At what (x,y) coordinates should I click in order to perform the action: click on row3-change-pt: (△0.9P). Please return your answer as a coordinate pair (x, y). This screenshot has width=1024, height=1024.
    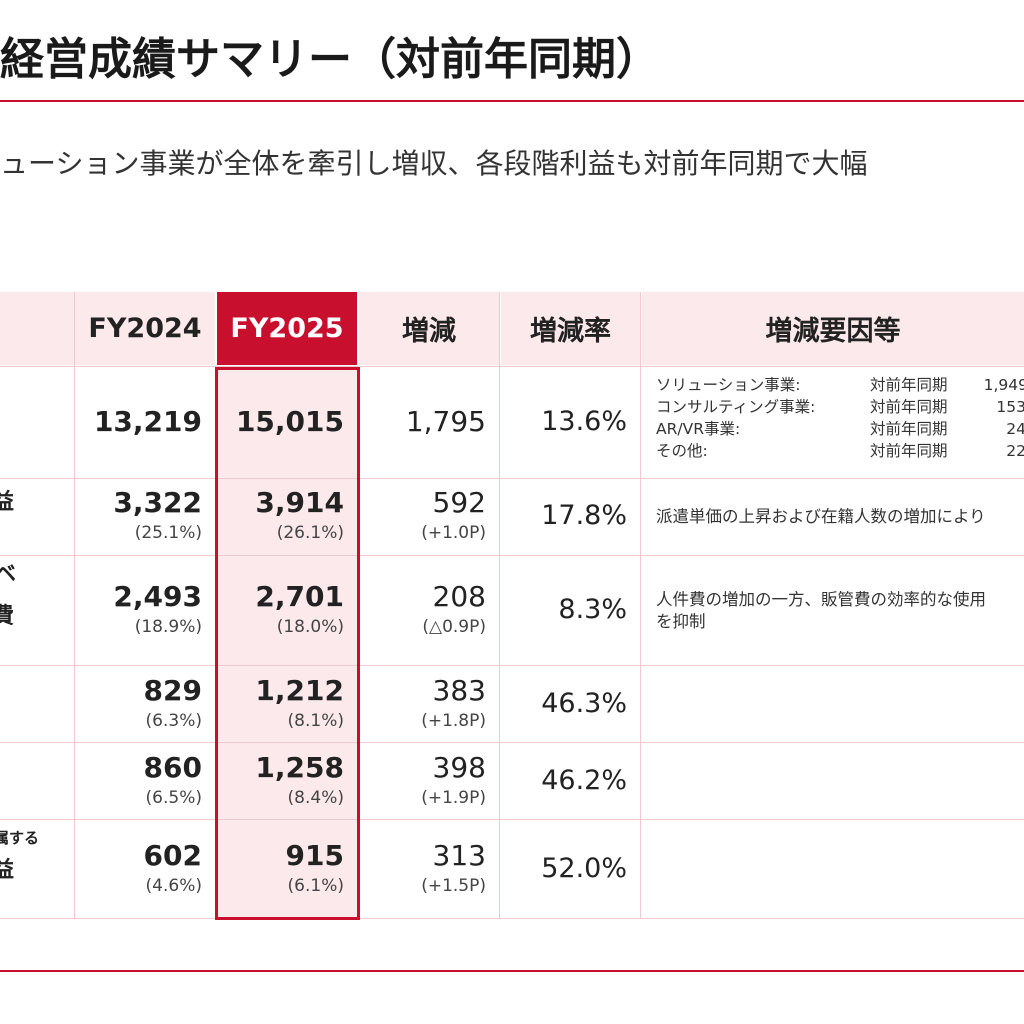
    Looking at the image, I should click on (454, 627).